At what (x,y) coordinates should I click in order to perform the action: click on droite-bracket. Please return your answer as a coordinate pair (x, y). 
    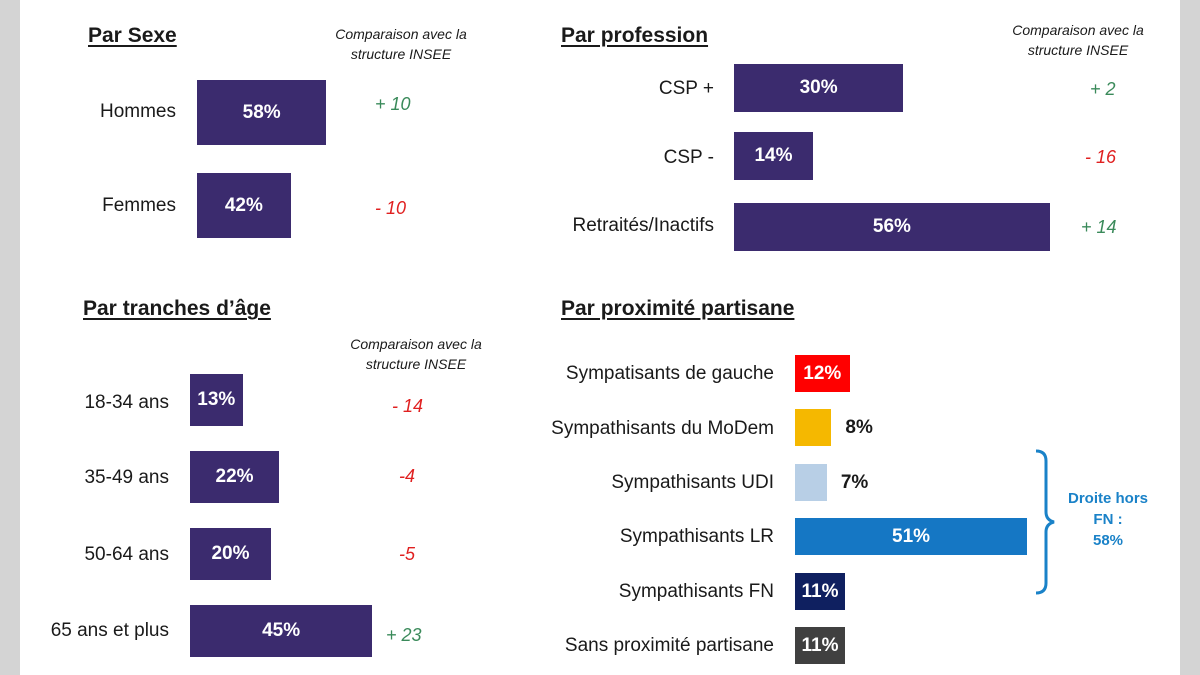
    Looking at the image, I should click on (1045, 522).